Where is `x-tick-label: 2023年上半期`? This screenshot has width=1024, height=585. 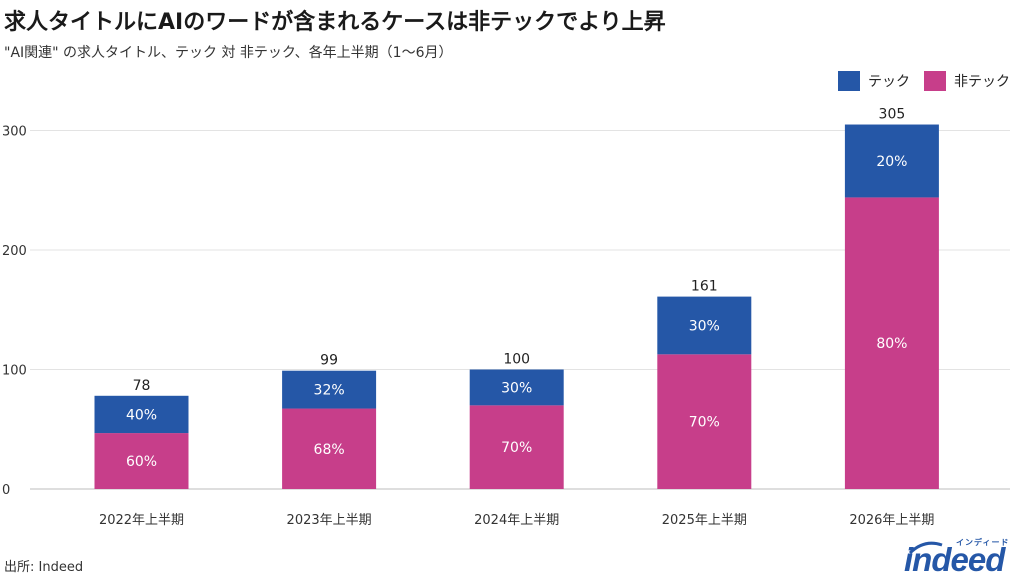 x-tick-label: 2023年上半期 is located at coordinates (329, 520).